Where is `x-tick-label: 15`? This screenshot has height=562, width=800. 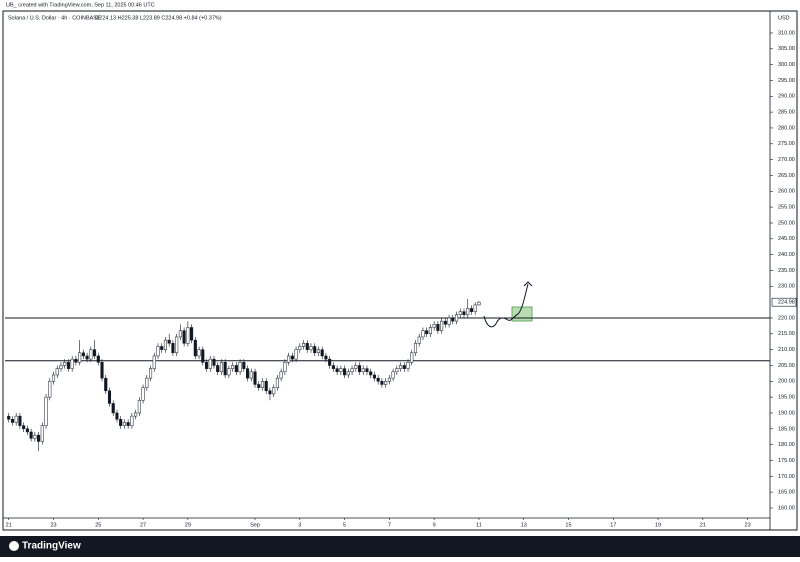
x-tick-label: 15 is located at coordinates (568, 525).